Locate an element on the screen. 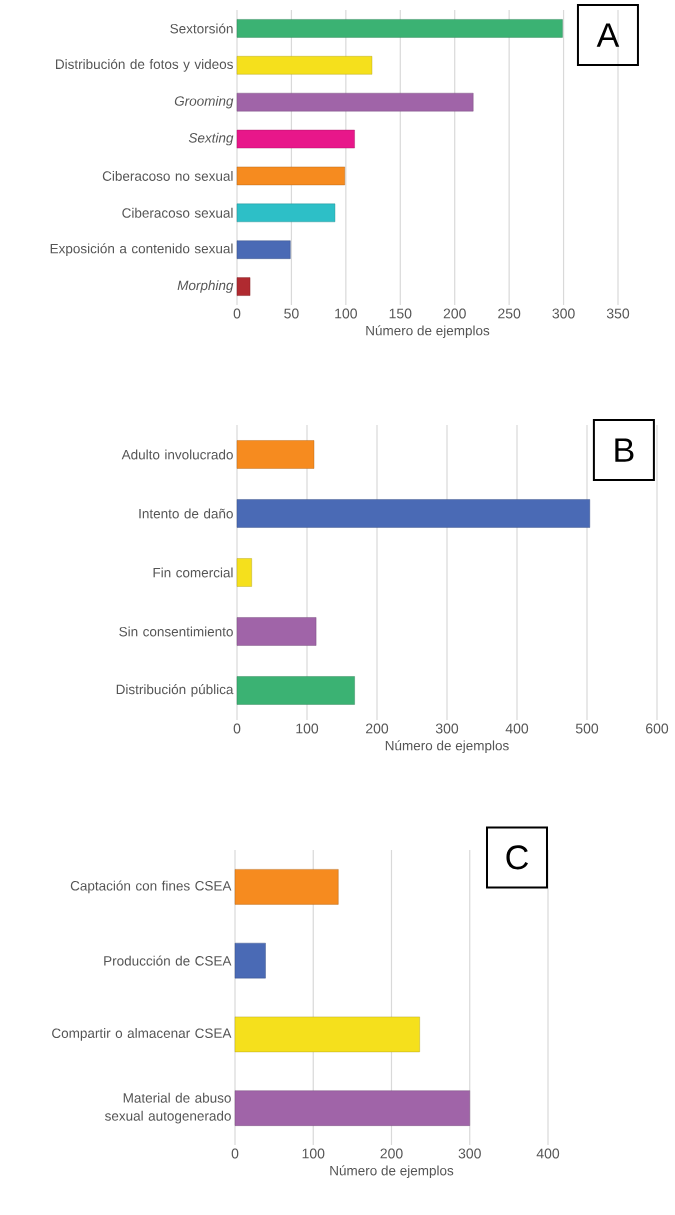 The image size is (675, 1215). y-tick-label: Ciberacoso no sexual is located at coordinates (167, 175).